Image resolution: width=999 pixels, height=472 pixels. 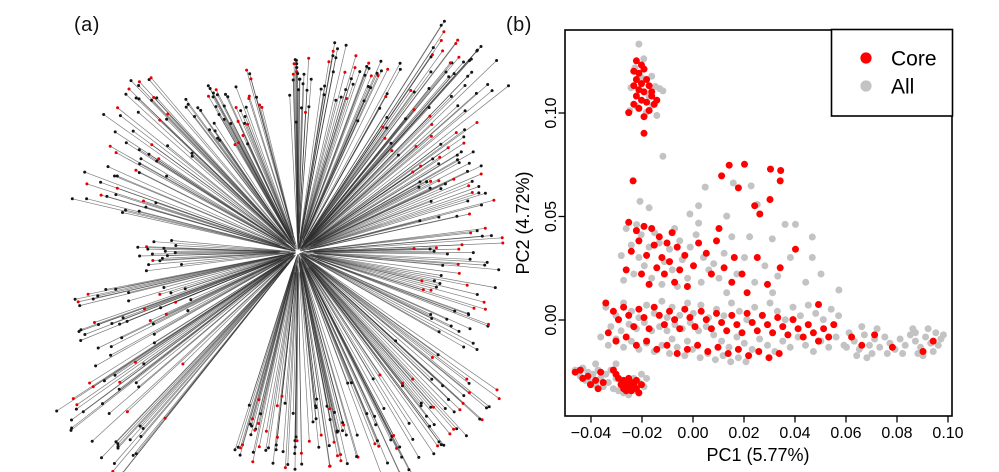 I want to click on x-tick-label: 0.06, so click(x=845, y=433).